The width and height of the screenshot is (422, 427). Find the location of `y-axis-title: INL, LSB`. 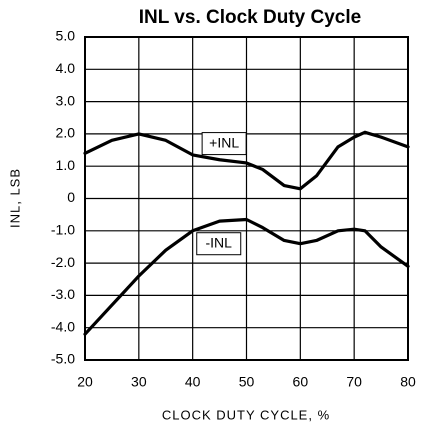

y-axis-title: INL, LSB is located at coordinates (14, 198).